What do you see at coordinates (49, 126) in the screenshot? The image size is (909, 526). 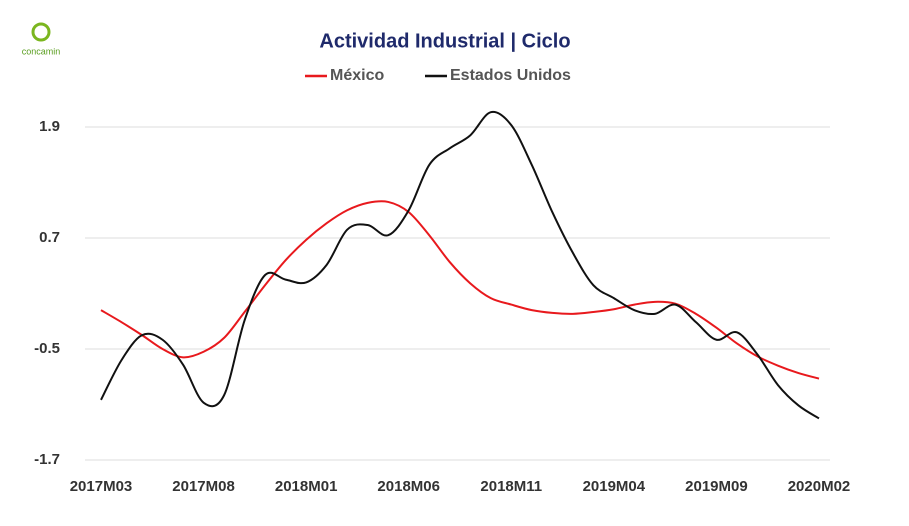 I see `y-tick-label: 1.9` at bounding box center [49, 126].